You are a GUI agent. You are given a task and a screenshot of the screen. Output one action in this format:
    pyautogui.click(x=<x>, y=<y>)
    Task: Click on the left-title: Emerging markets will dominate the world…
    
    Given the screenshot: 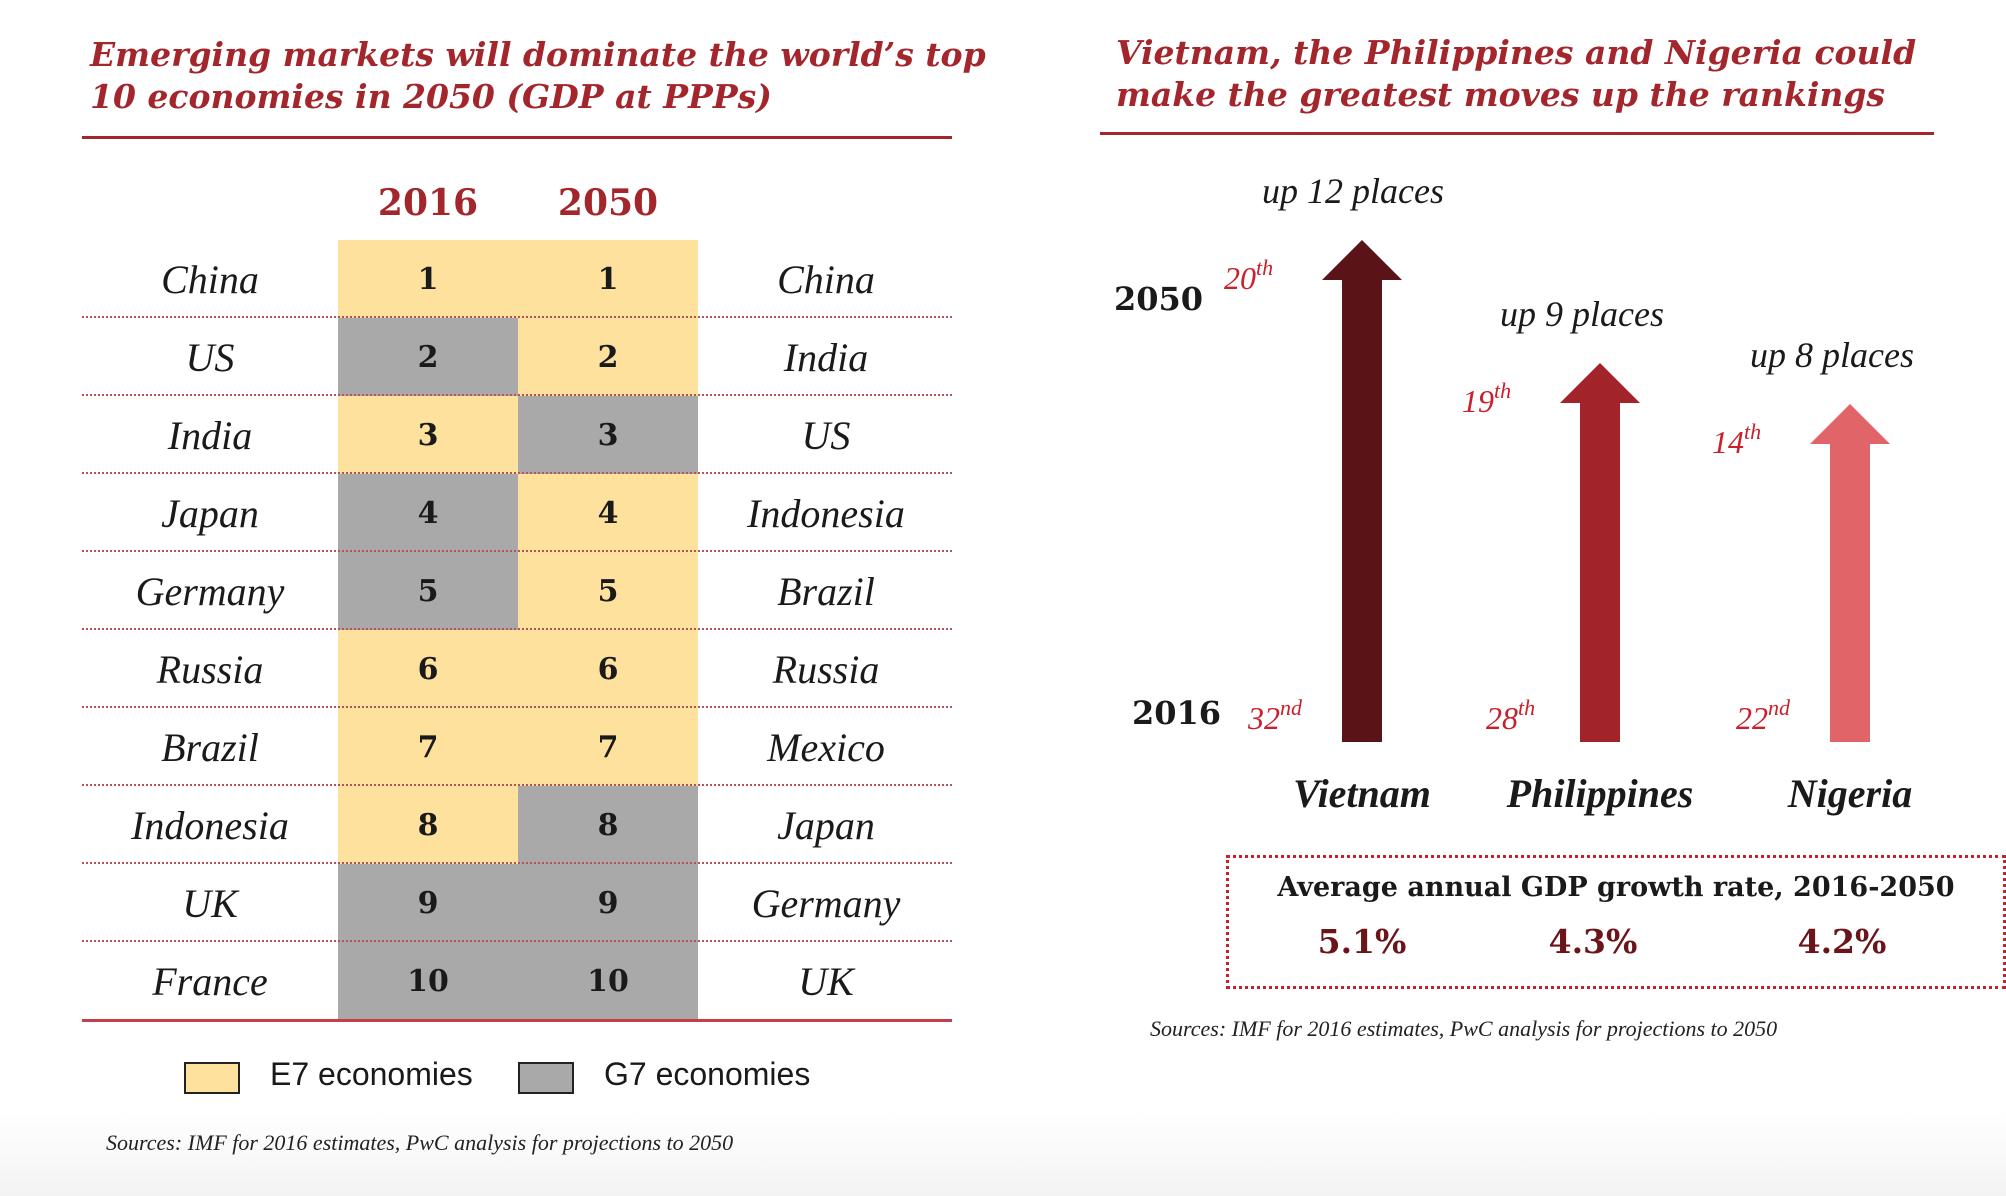 What is the action you would take?
    pyautogui.click(x=540, y=76)
    